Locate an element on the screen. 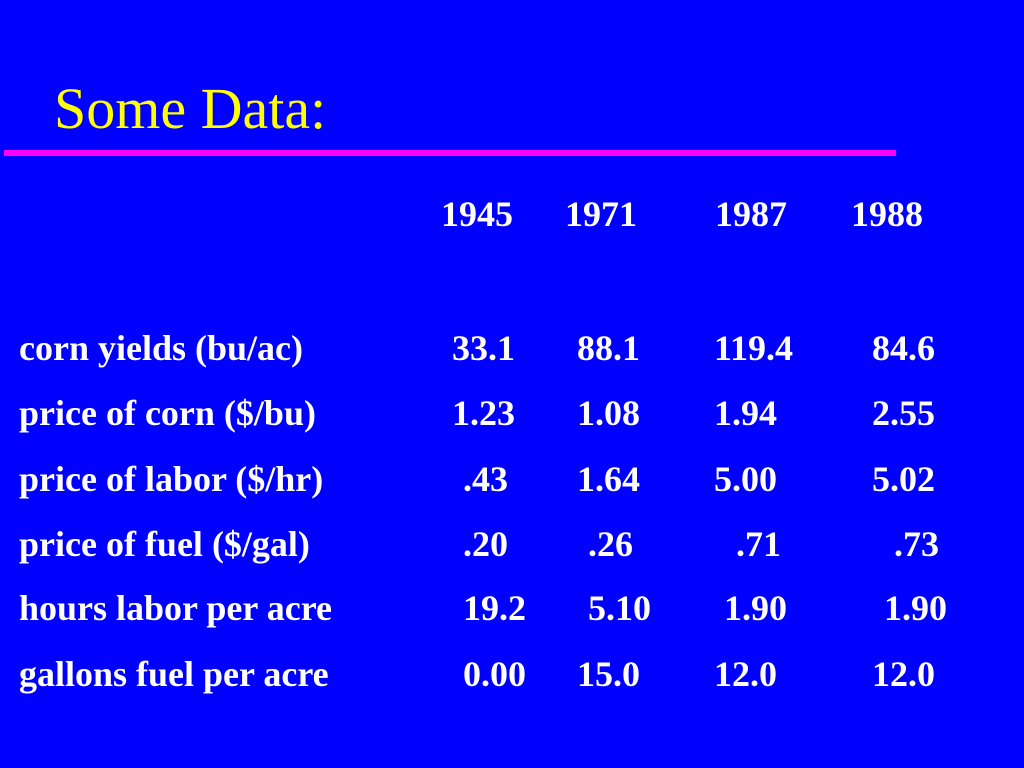  table-cell: 33.1 is located at coordinates (483, 348).